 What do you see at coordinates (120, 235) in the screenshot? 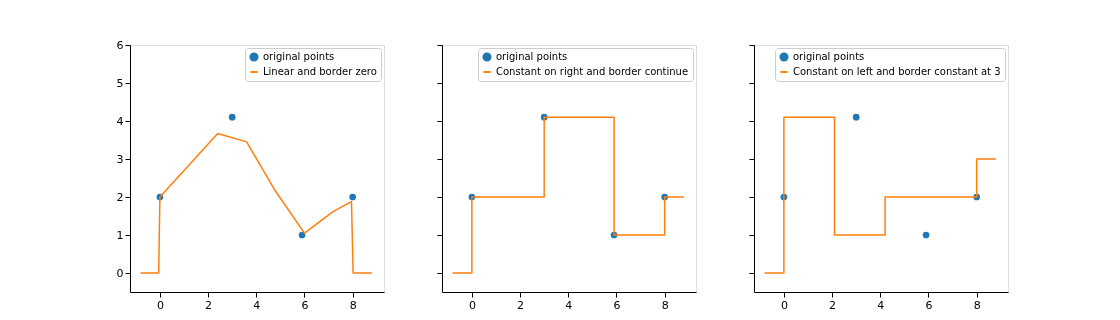
I see `y-tick-label: 1` at bounding box center [120, 235].